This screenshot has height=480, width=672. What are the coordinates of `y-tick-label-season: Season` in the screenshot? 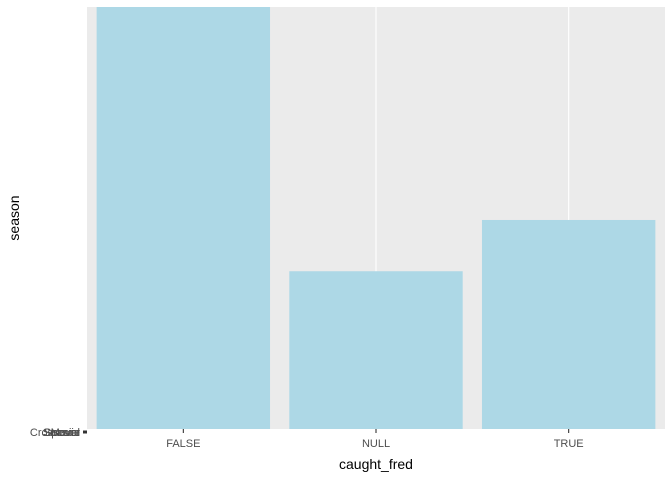 It's located at (61, 433).